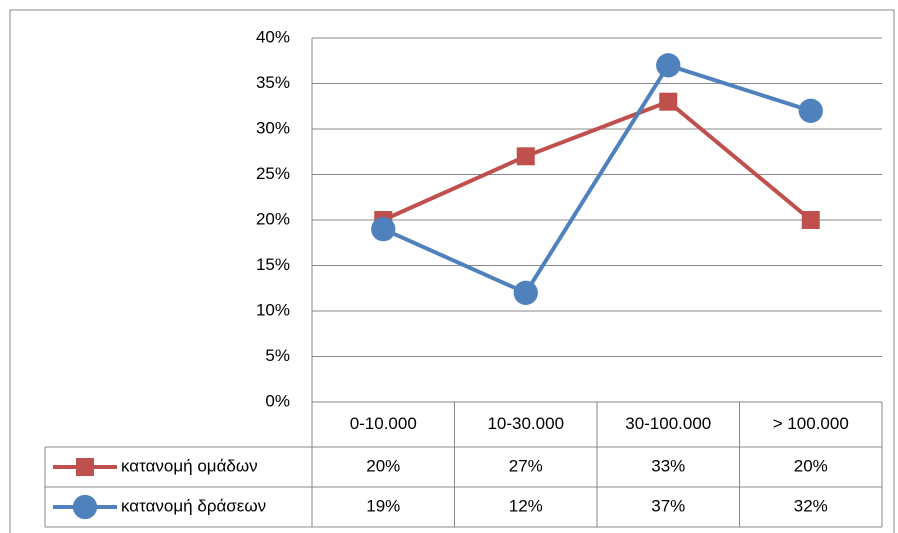 This screenshot has width=898, height=533. I want to click on table-value: 12%, so click(526, 505).